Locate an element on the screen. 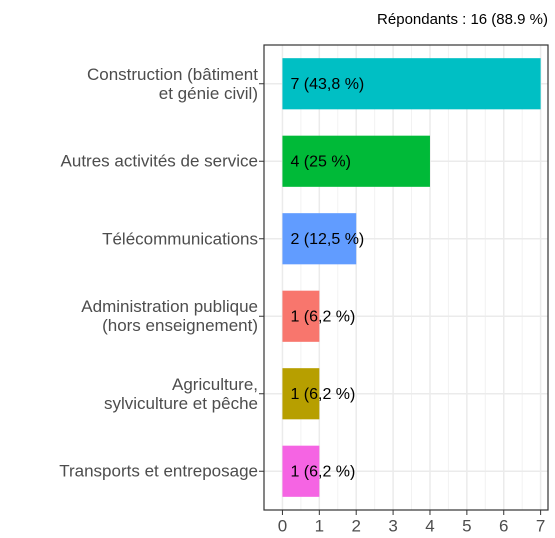  value-label: 4 (25 %) is located at coordinates (320, 161).